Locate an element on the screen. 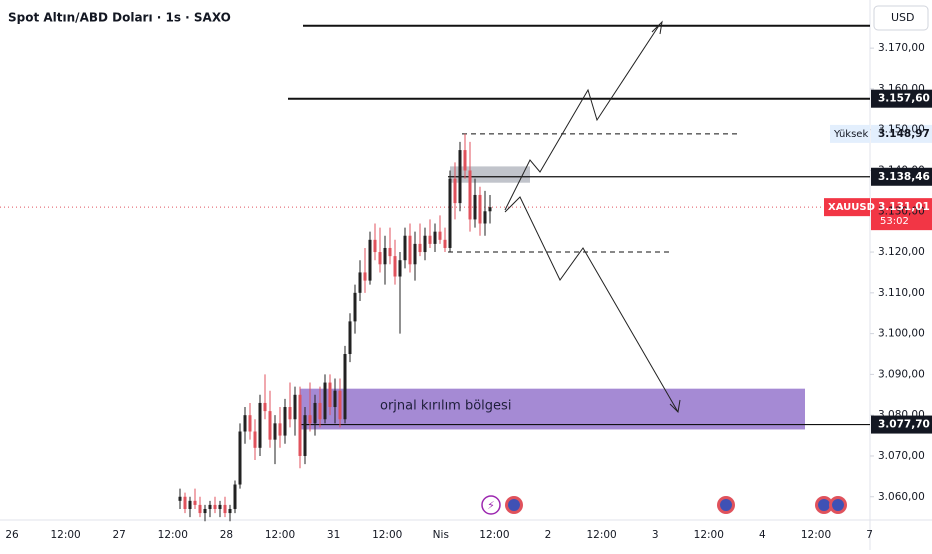  x-tick-label: 4 is located at coordinates (762, 535).